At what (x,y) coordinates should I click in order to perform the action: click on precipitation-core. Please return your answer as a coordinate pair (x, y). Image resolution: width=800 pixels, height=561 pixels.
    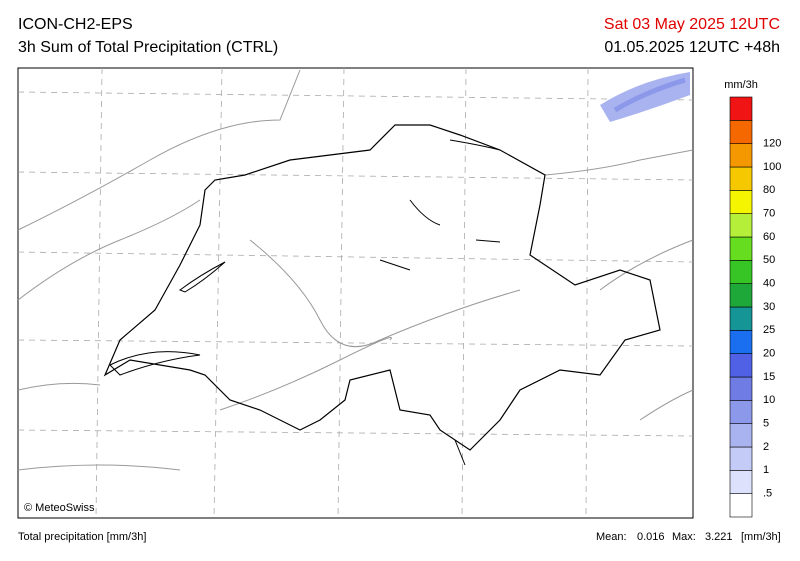
    Looking at the image, I should click on (649, 95).